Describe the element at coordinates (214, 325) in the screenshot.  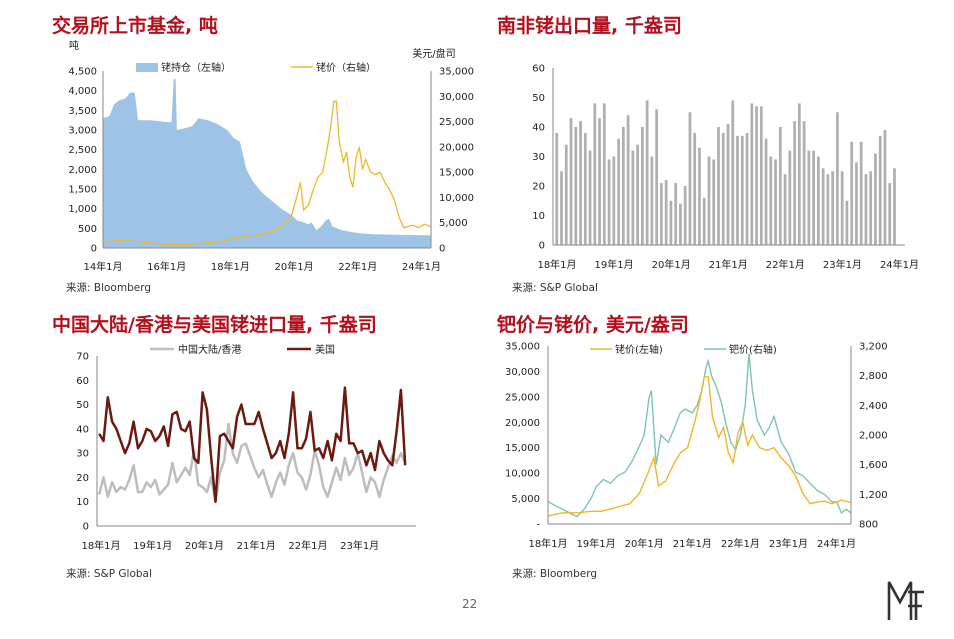
I see `chart3-title: 中国大陆/香港与美国铑进口量, 千盎司` at that location.